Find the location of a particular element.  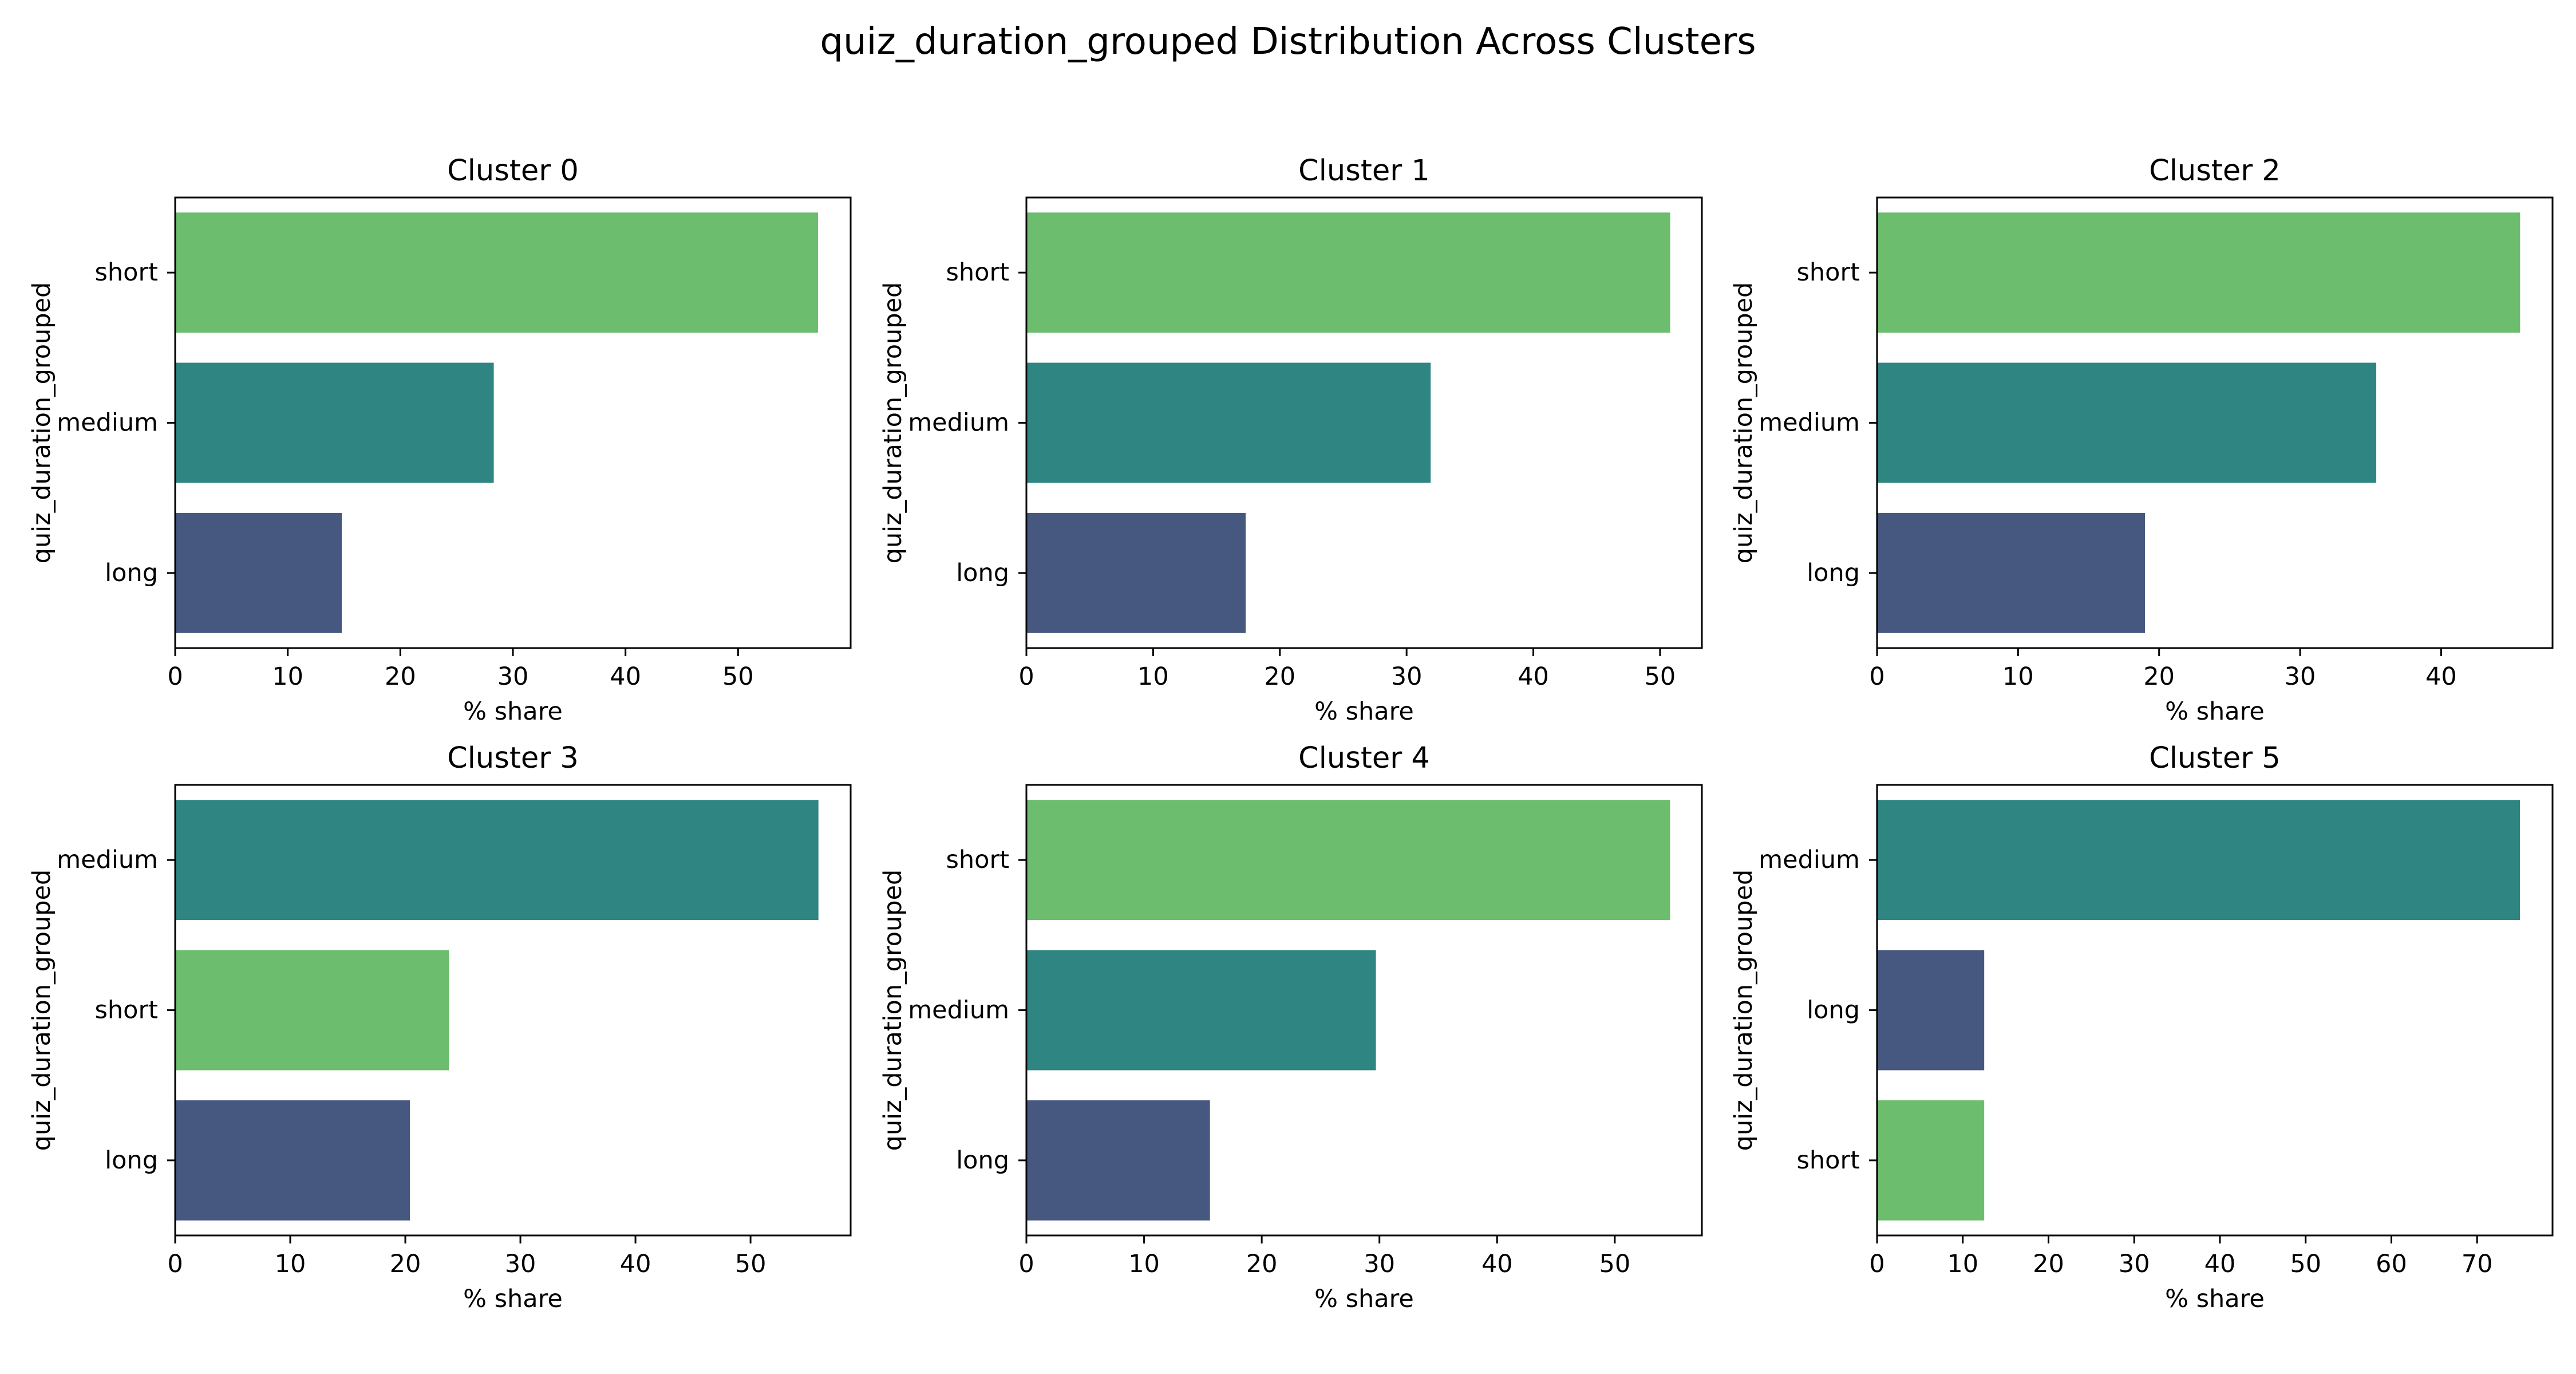

subplot-title: Cluster 5 is located at coordinates (2215, 758).